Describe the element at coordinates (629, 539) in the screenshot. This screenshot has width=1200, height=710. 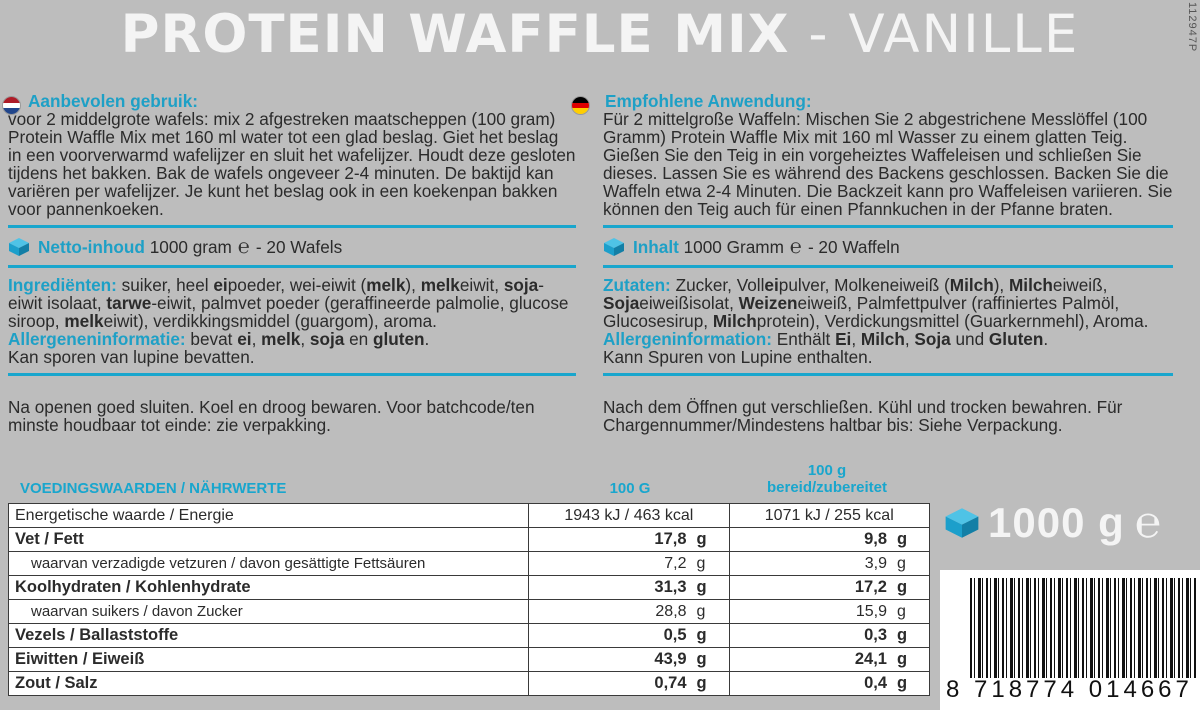
I see `value-per-100g: 17,8 g` at that location.